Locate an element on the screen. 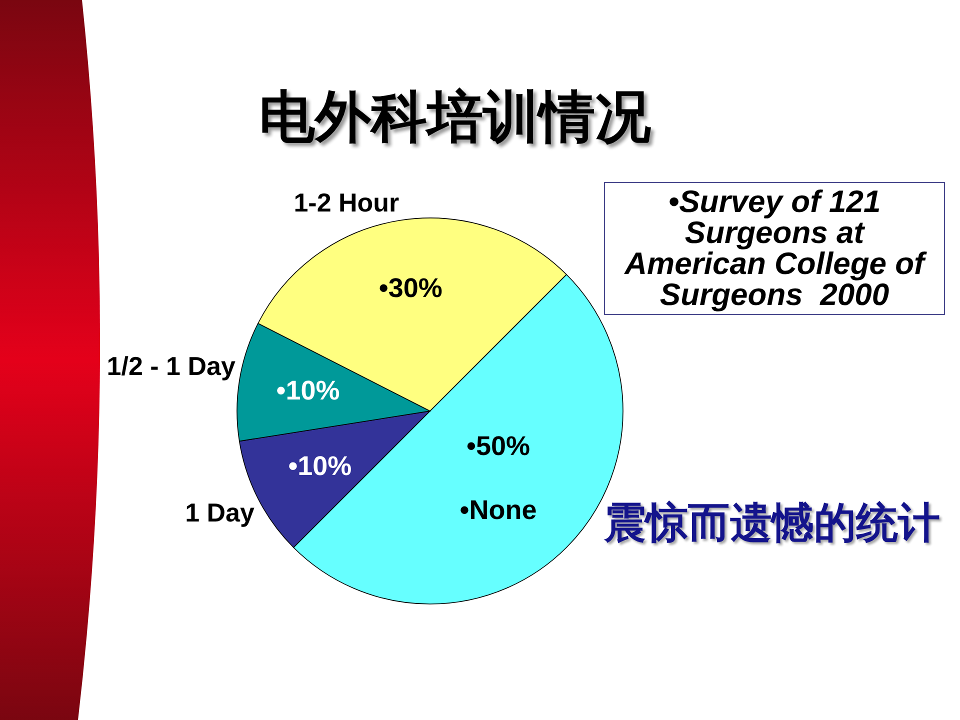 This screenshot has width=960, height=720. slice-label: 1/2 - 1 Day is located at coordinates (171, 366).